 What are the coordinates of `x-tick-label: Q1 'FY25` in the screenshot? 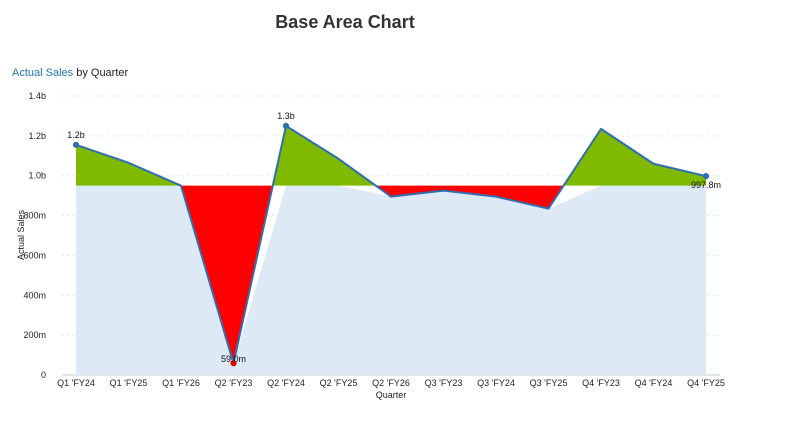 It's located at (129, 383).